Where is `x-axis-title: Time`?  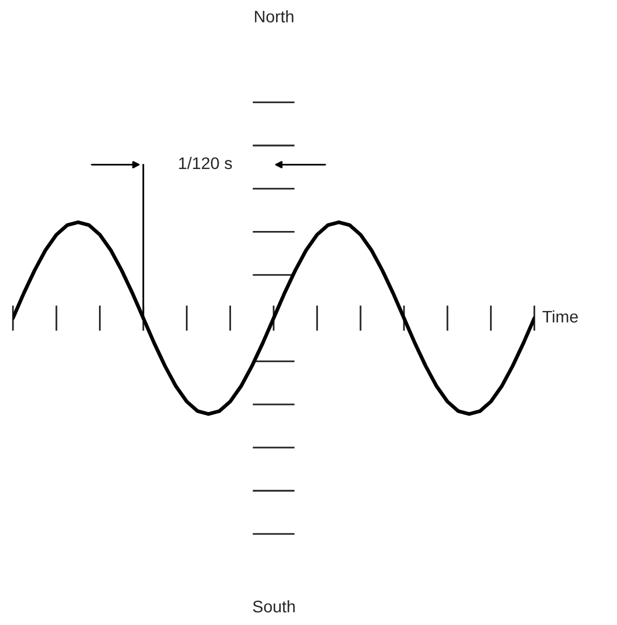 x-axis-title: Time is located at coordinates (560, 316).